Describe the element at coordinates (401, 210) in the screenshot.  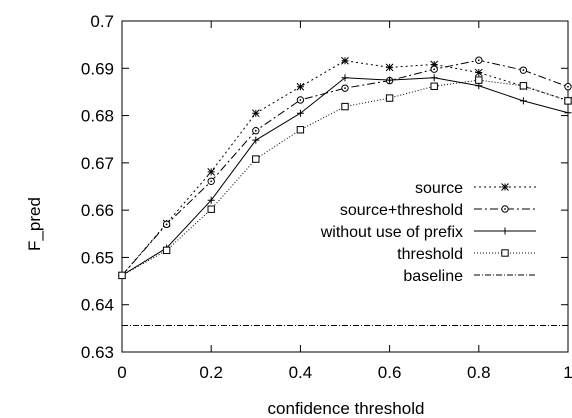
I see `legend-label: source+threshold` at that location.